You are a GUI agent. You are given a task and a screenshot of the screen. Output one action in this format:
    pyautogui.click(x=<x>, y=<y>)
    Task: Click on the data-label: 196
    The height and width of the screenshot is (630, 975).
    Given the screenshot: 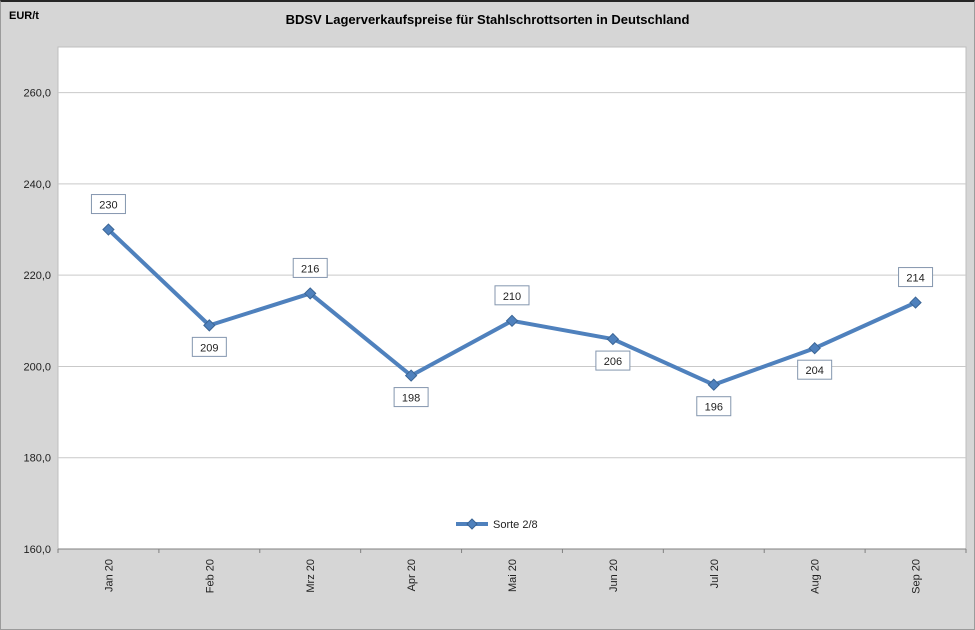 What is the action you would take?
    pyautogui.click(x=714, y=408)
    